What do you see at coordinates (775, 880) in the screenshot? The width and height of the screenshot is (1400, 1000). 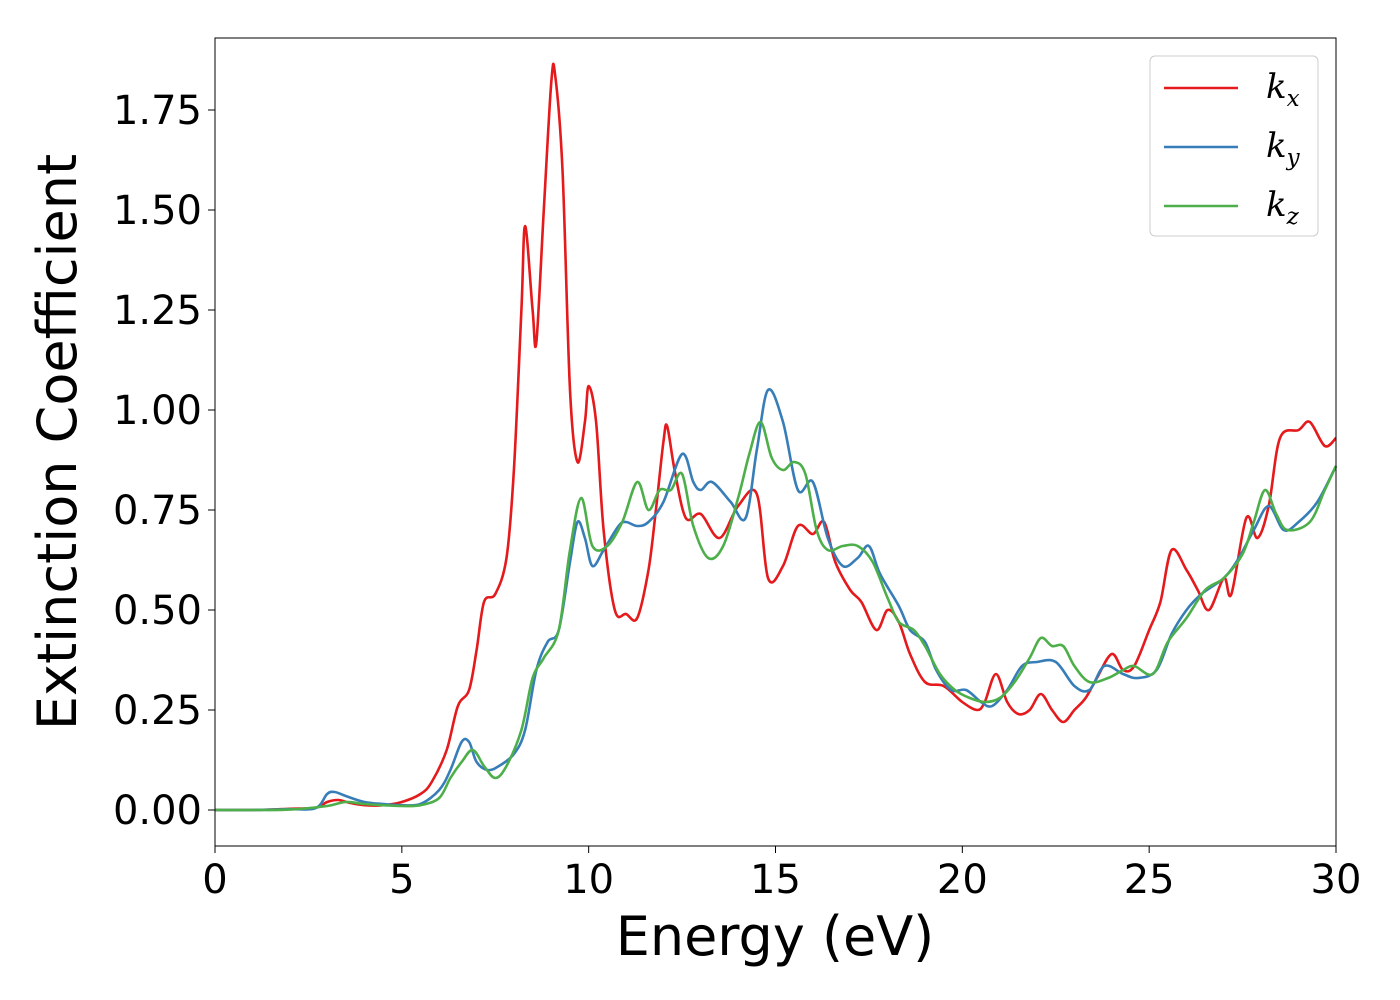 I see `x-tick-label: 15` at bounding box center [775, 880].